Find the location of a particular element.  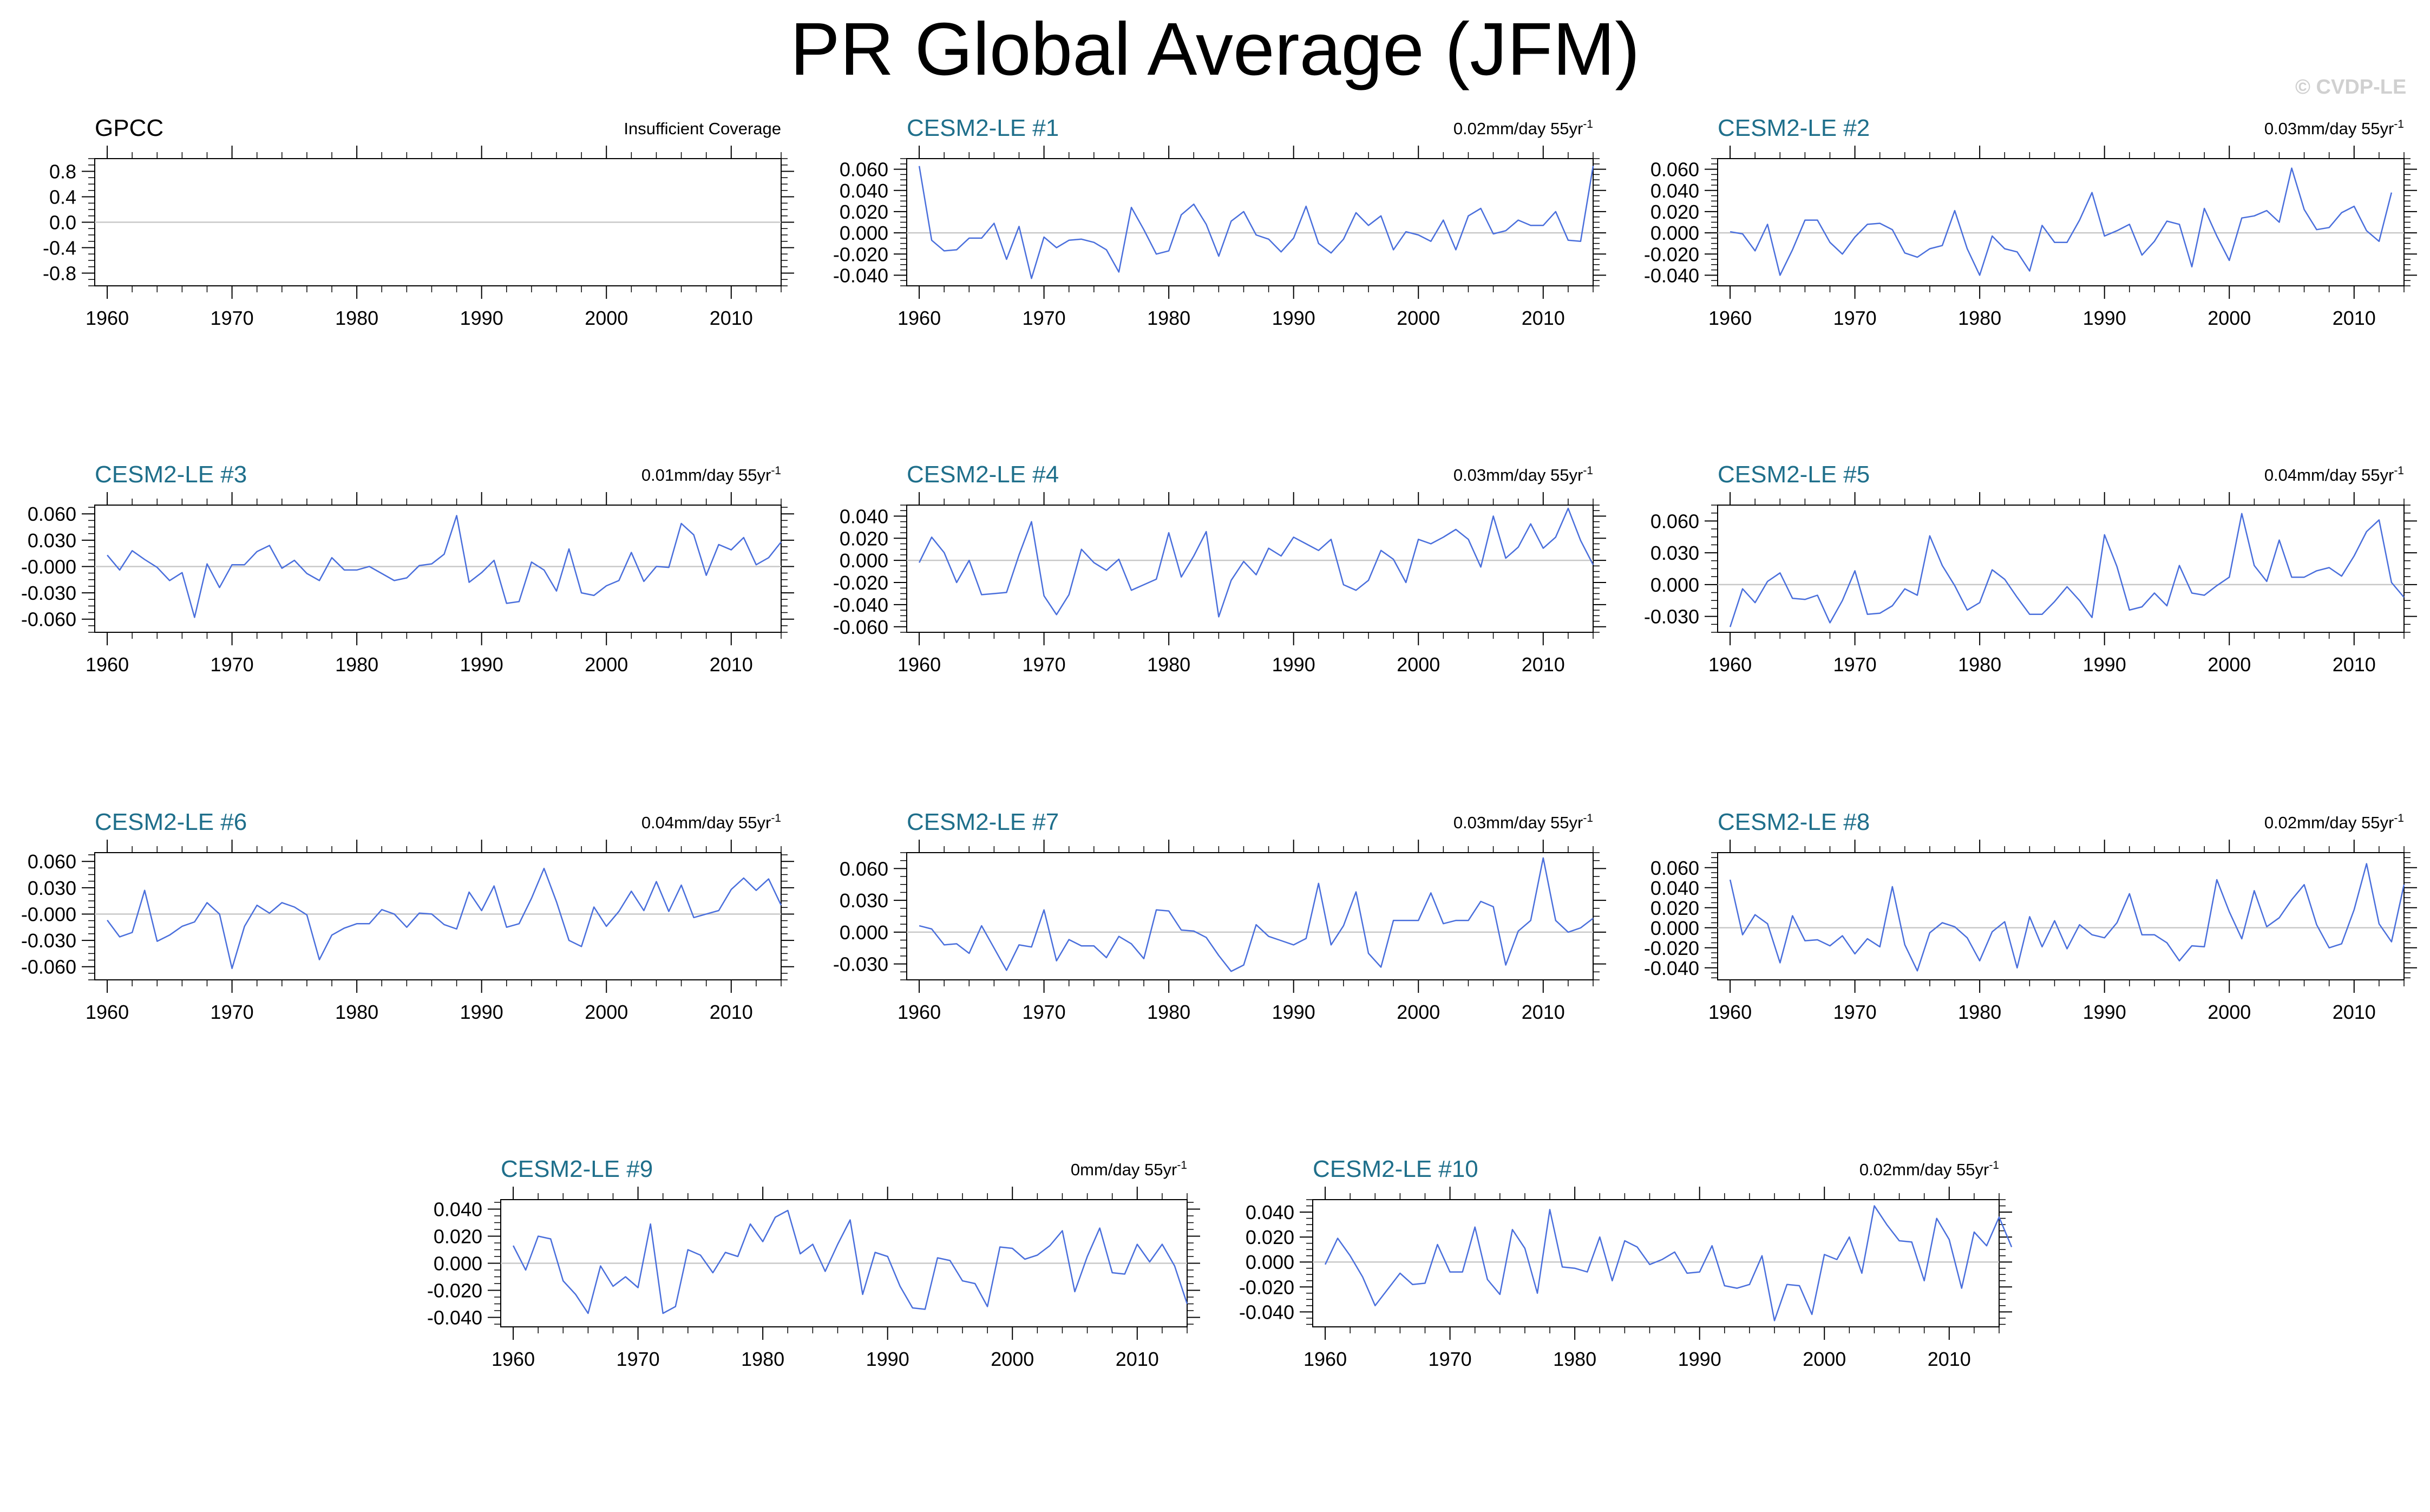

panel-title: GPCC is located at coordinates (129, 128).